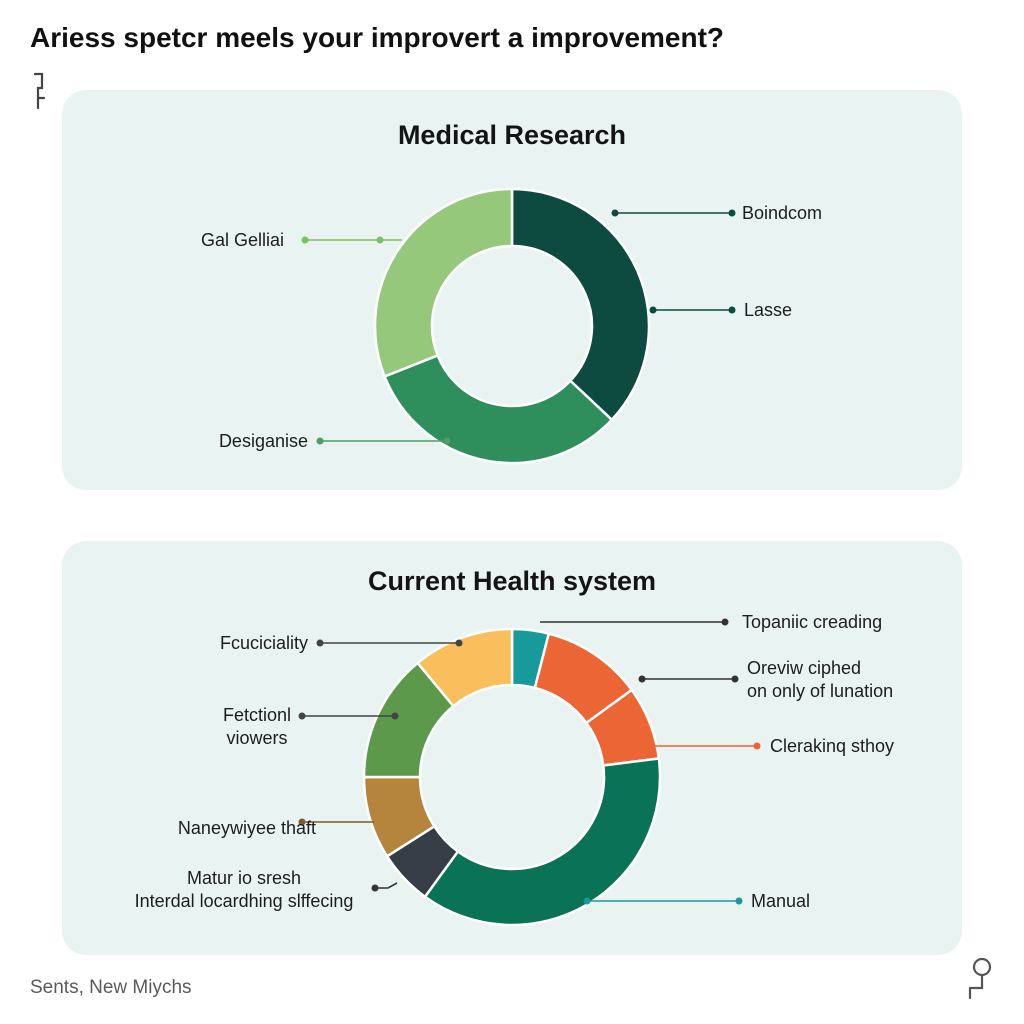 Image resolution: width=1024 pixels, height=1024 pixels. I want to click on leader-line, so click(386, 885).